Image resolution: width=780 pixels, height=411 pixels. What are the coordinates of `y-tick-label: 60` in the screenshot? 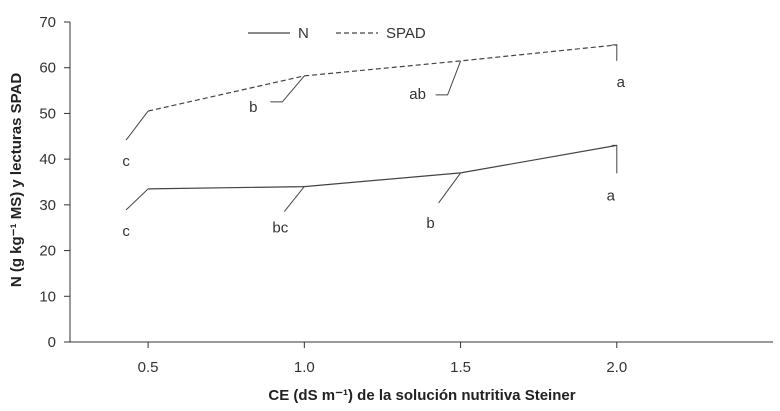 It's located at (47, 68).